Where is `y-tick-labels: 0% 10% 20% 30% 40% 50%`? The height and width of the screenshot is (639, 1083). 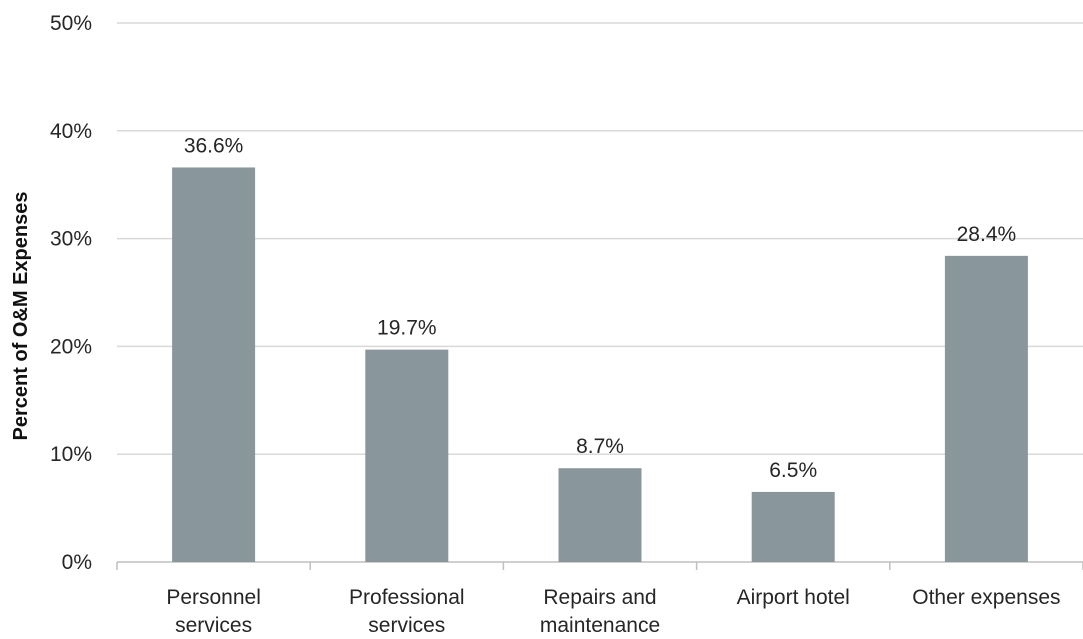 y-tick-labels: 0% 10% 20% 30% 40% 50% is located at coordinates (71, 293).